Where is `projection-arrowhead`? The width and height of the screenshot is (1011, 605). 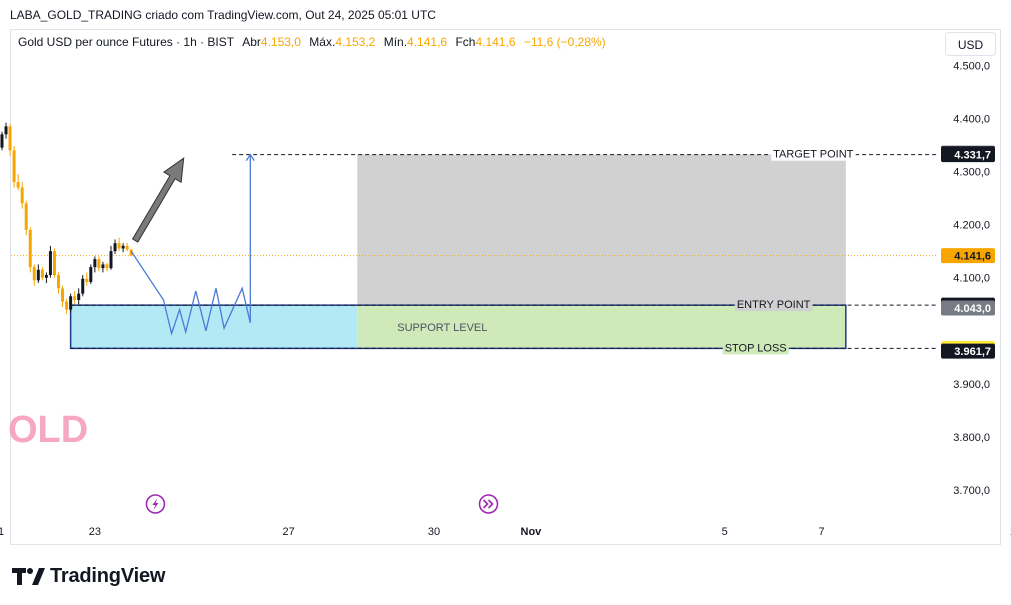
projection-arrowhead is located at coordinates (250, 157).